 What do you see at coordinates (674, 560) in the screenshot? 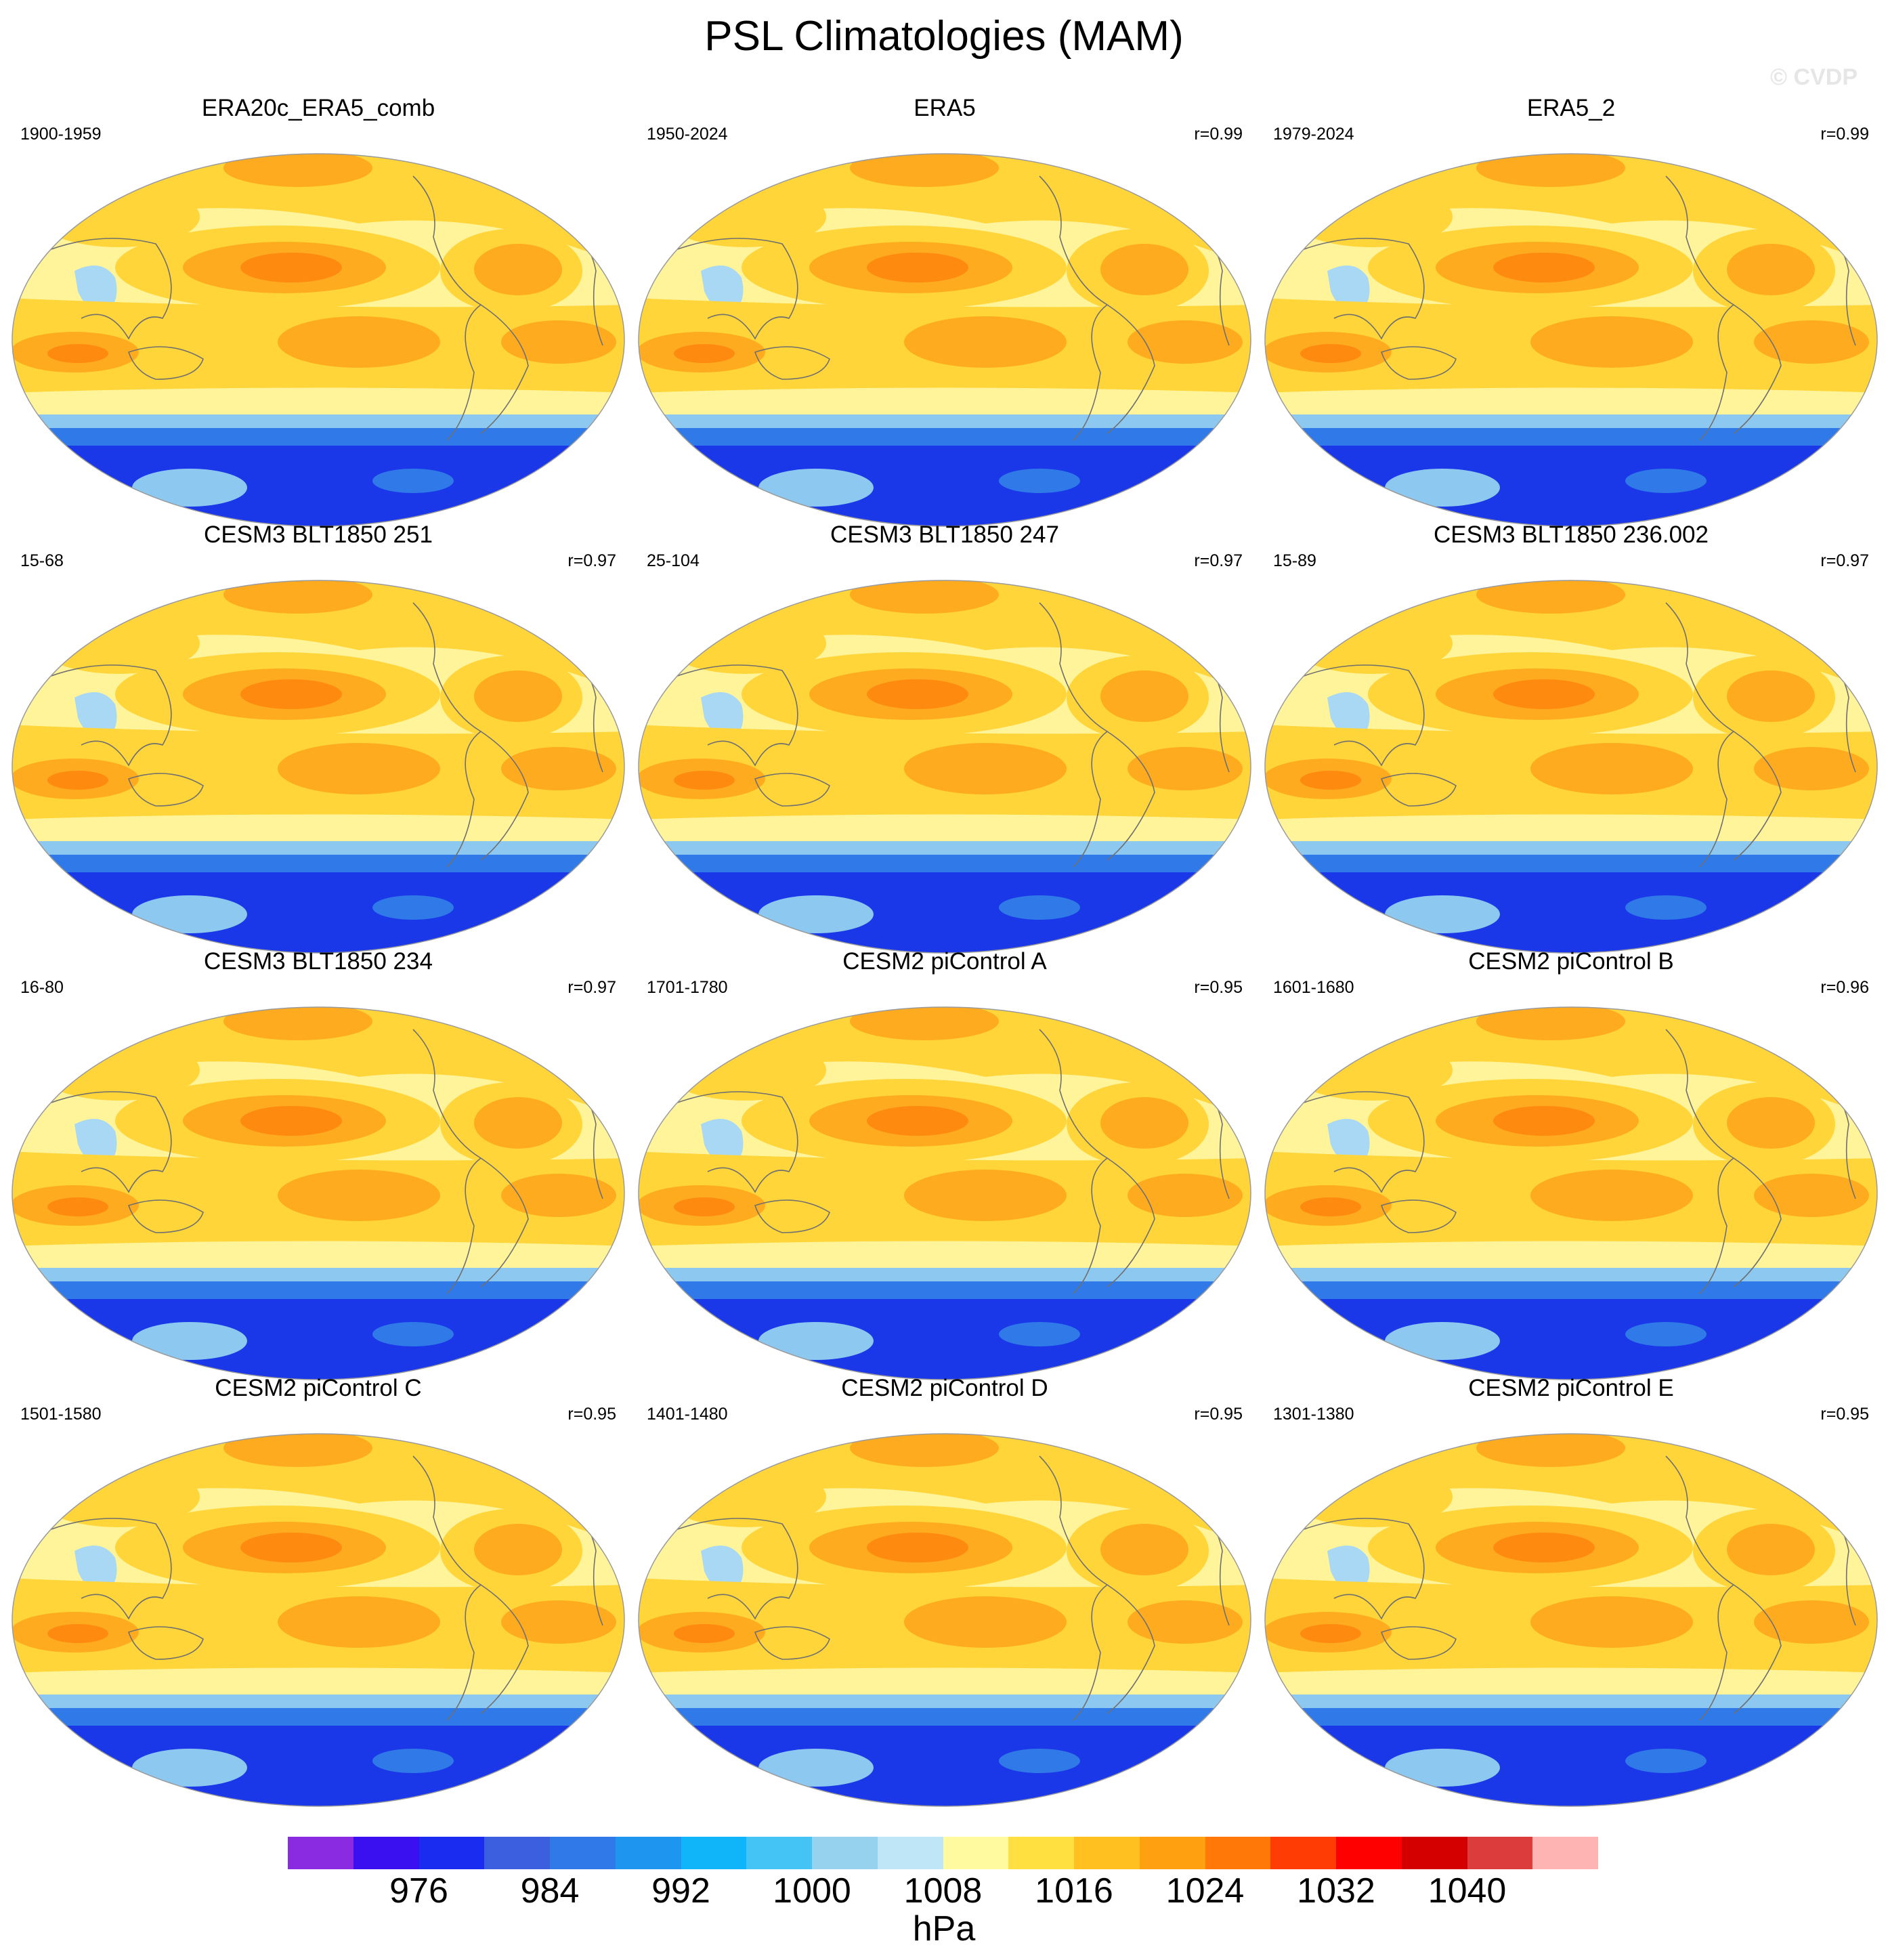
I see `panel-period: 25-104` at bounding box center [674, 560].